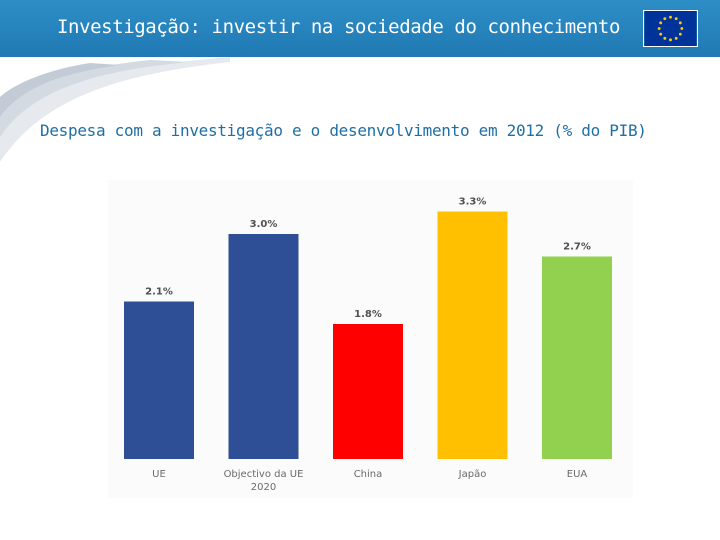 Image resolution: width=720 pixels, height=540 pixels. I want to click on bar-value-label: 1.8%, so click(368, 314).